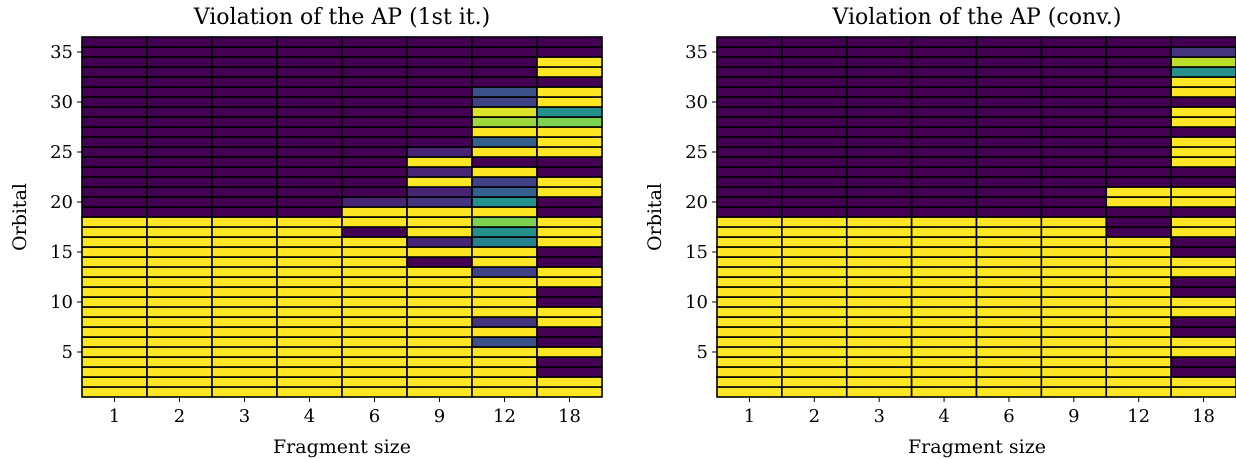  What do you see at coordinates (309, 416) in the screenshot?
I see `x-tick-label: 4` at bounding box center [309, 416].